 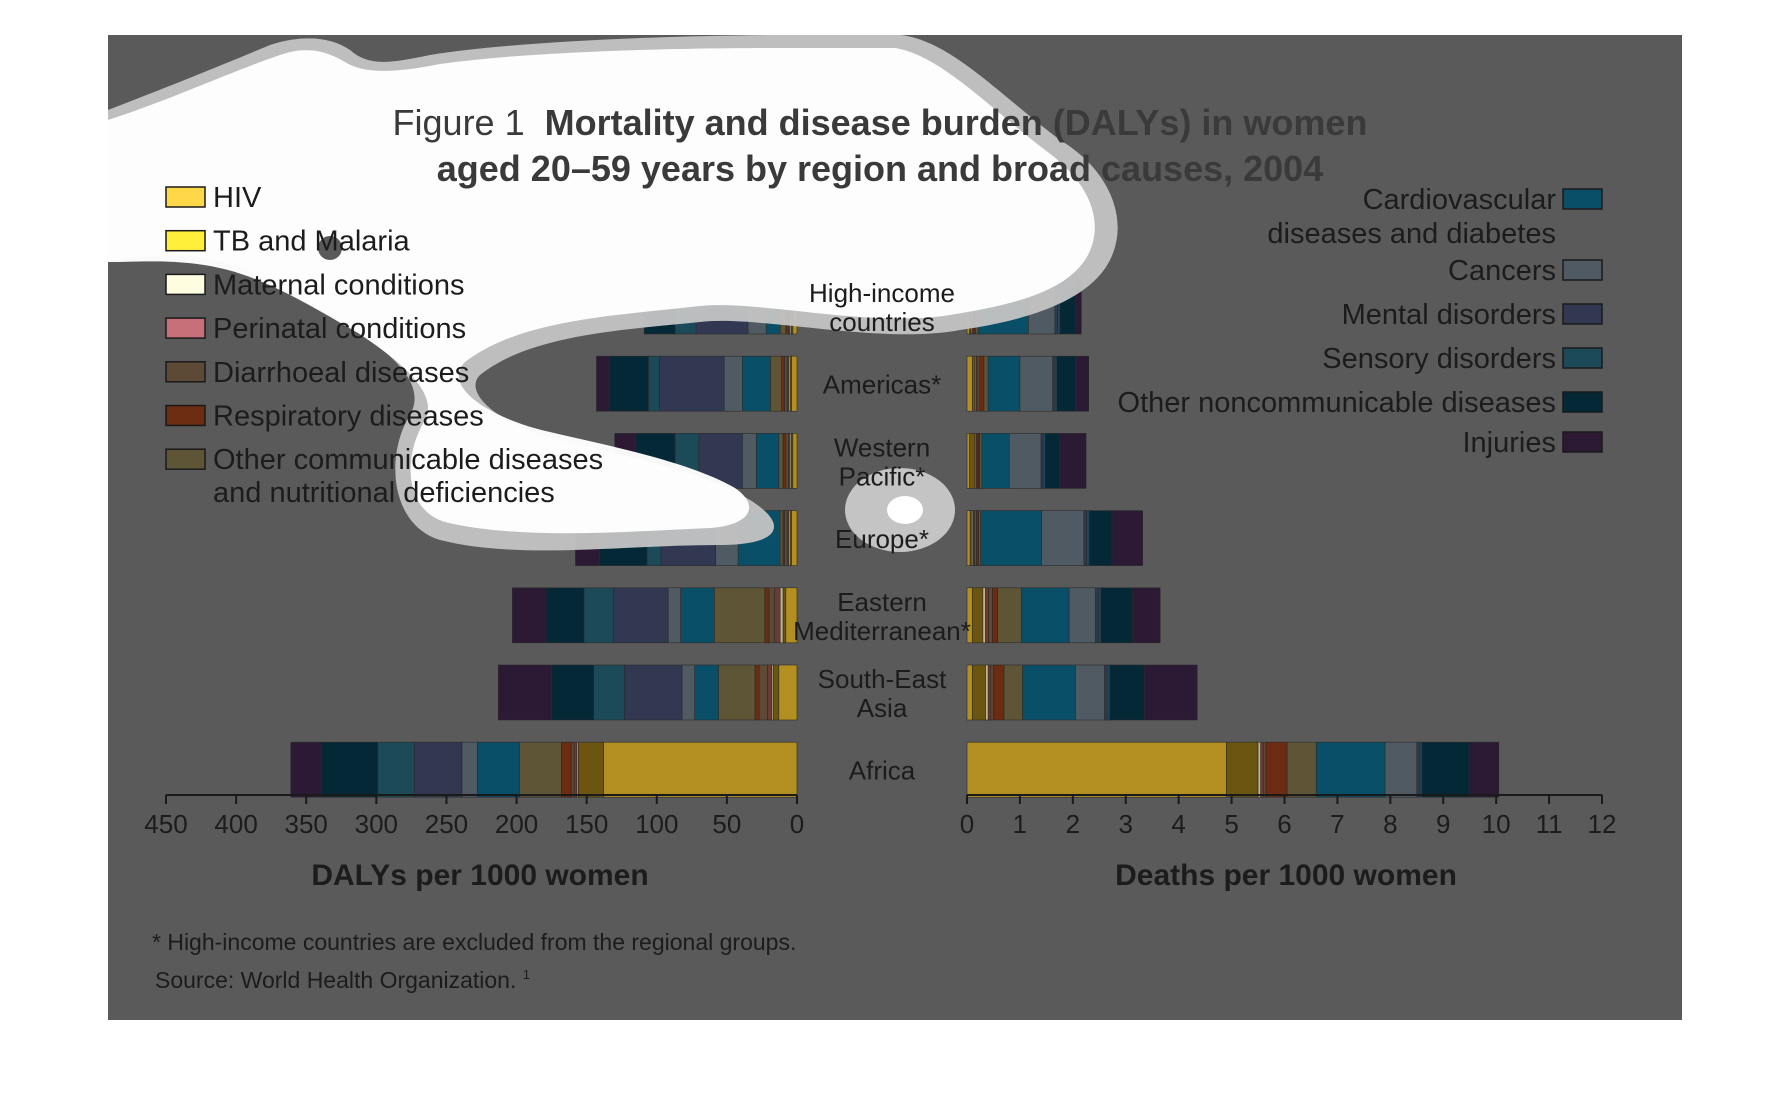 What do you see at coordinates (882, 293) in the screenshot?
I see `region-label: High-income` at bounding box center [882, 293].